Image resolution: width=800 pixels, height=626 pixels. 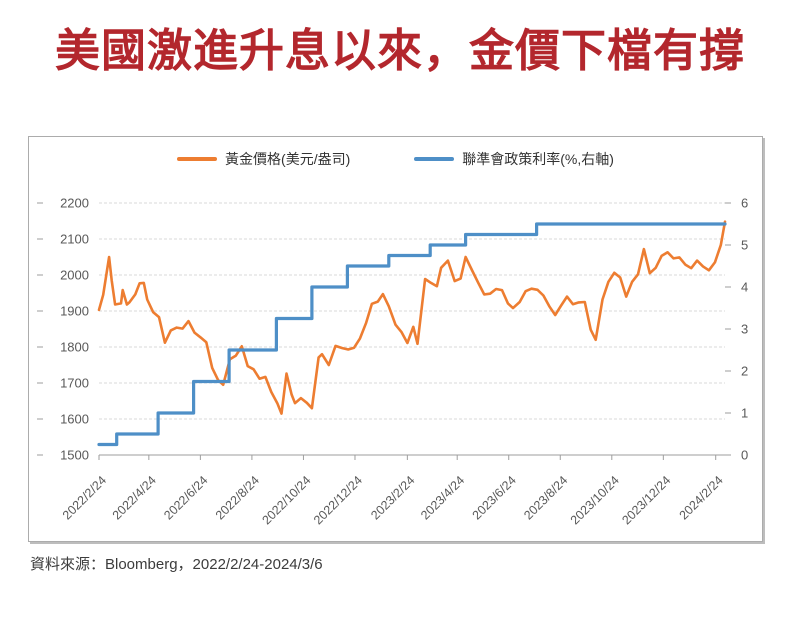 I want to click on svg-text: 2023/8/24, so click(x=545, y=497).